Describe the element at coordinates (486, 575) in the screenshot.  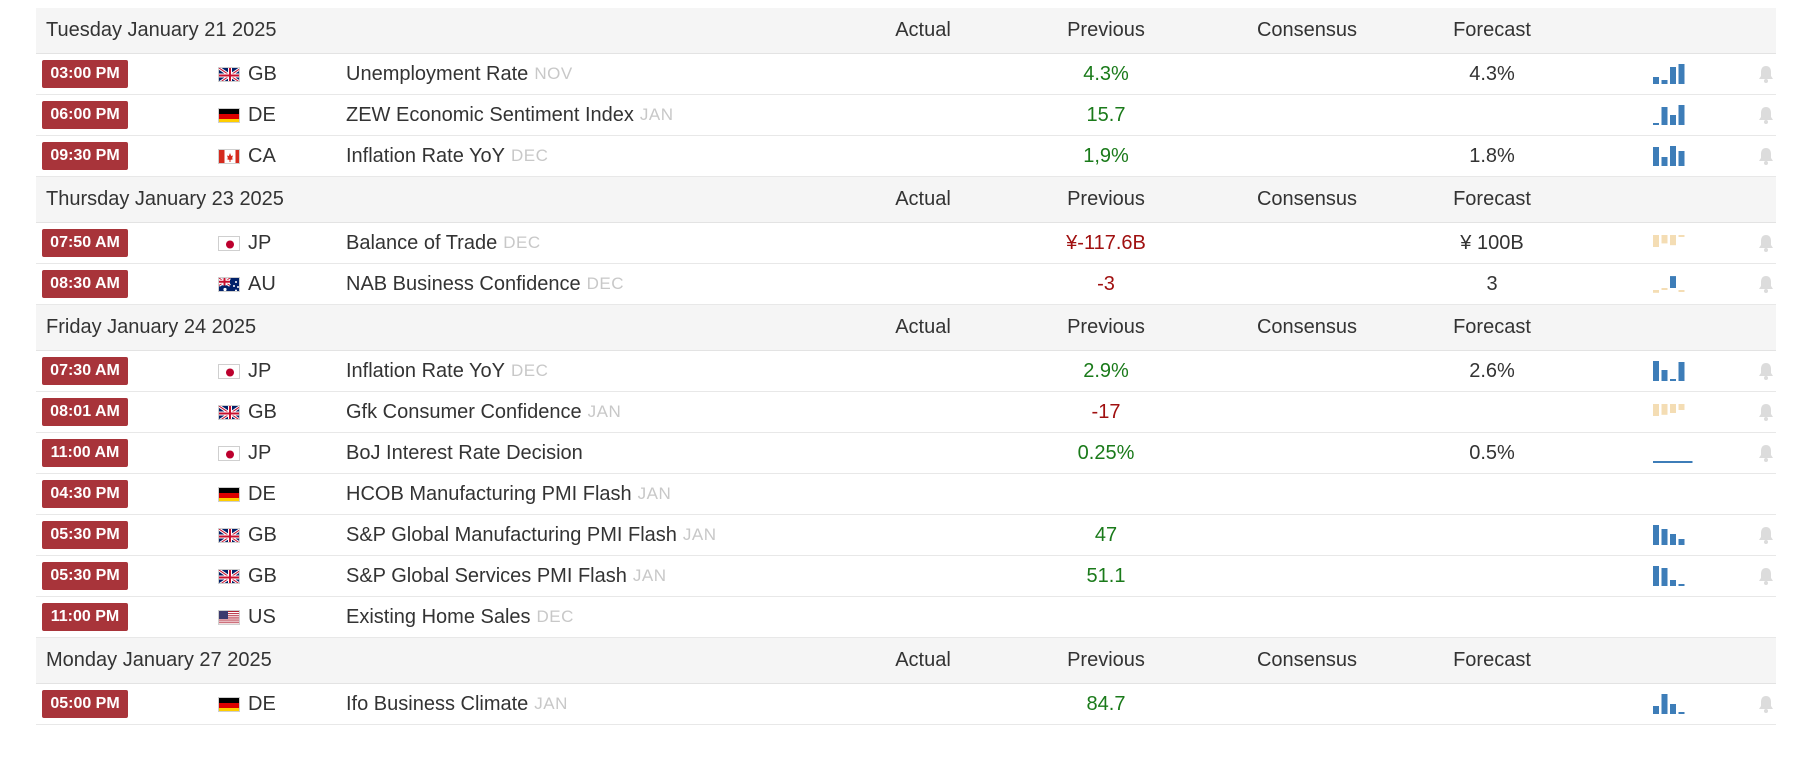
I see `event-name-link: S&P Global Services PMI Flash` at that location.